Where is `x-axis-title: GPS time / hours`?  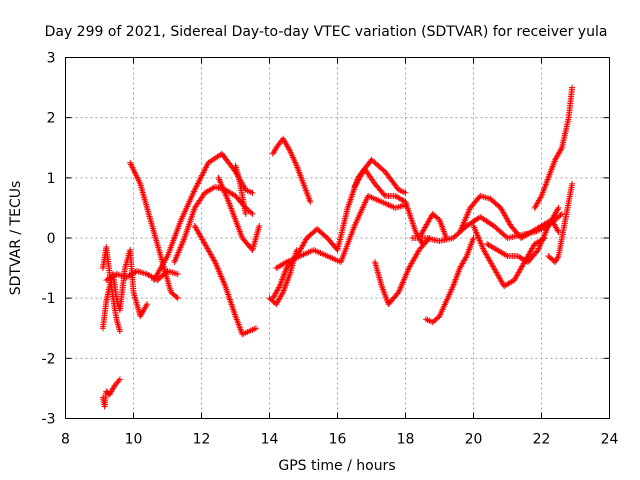 x-axis-title: GPS time / hours is located at coordinates (336, 466).